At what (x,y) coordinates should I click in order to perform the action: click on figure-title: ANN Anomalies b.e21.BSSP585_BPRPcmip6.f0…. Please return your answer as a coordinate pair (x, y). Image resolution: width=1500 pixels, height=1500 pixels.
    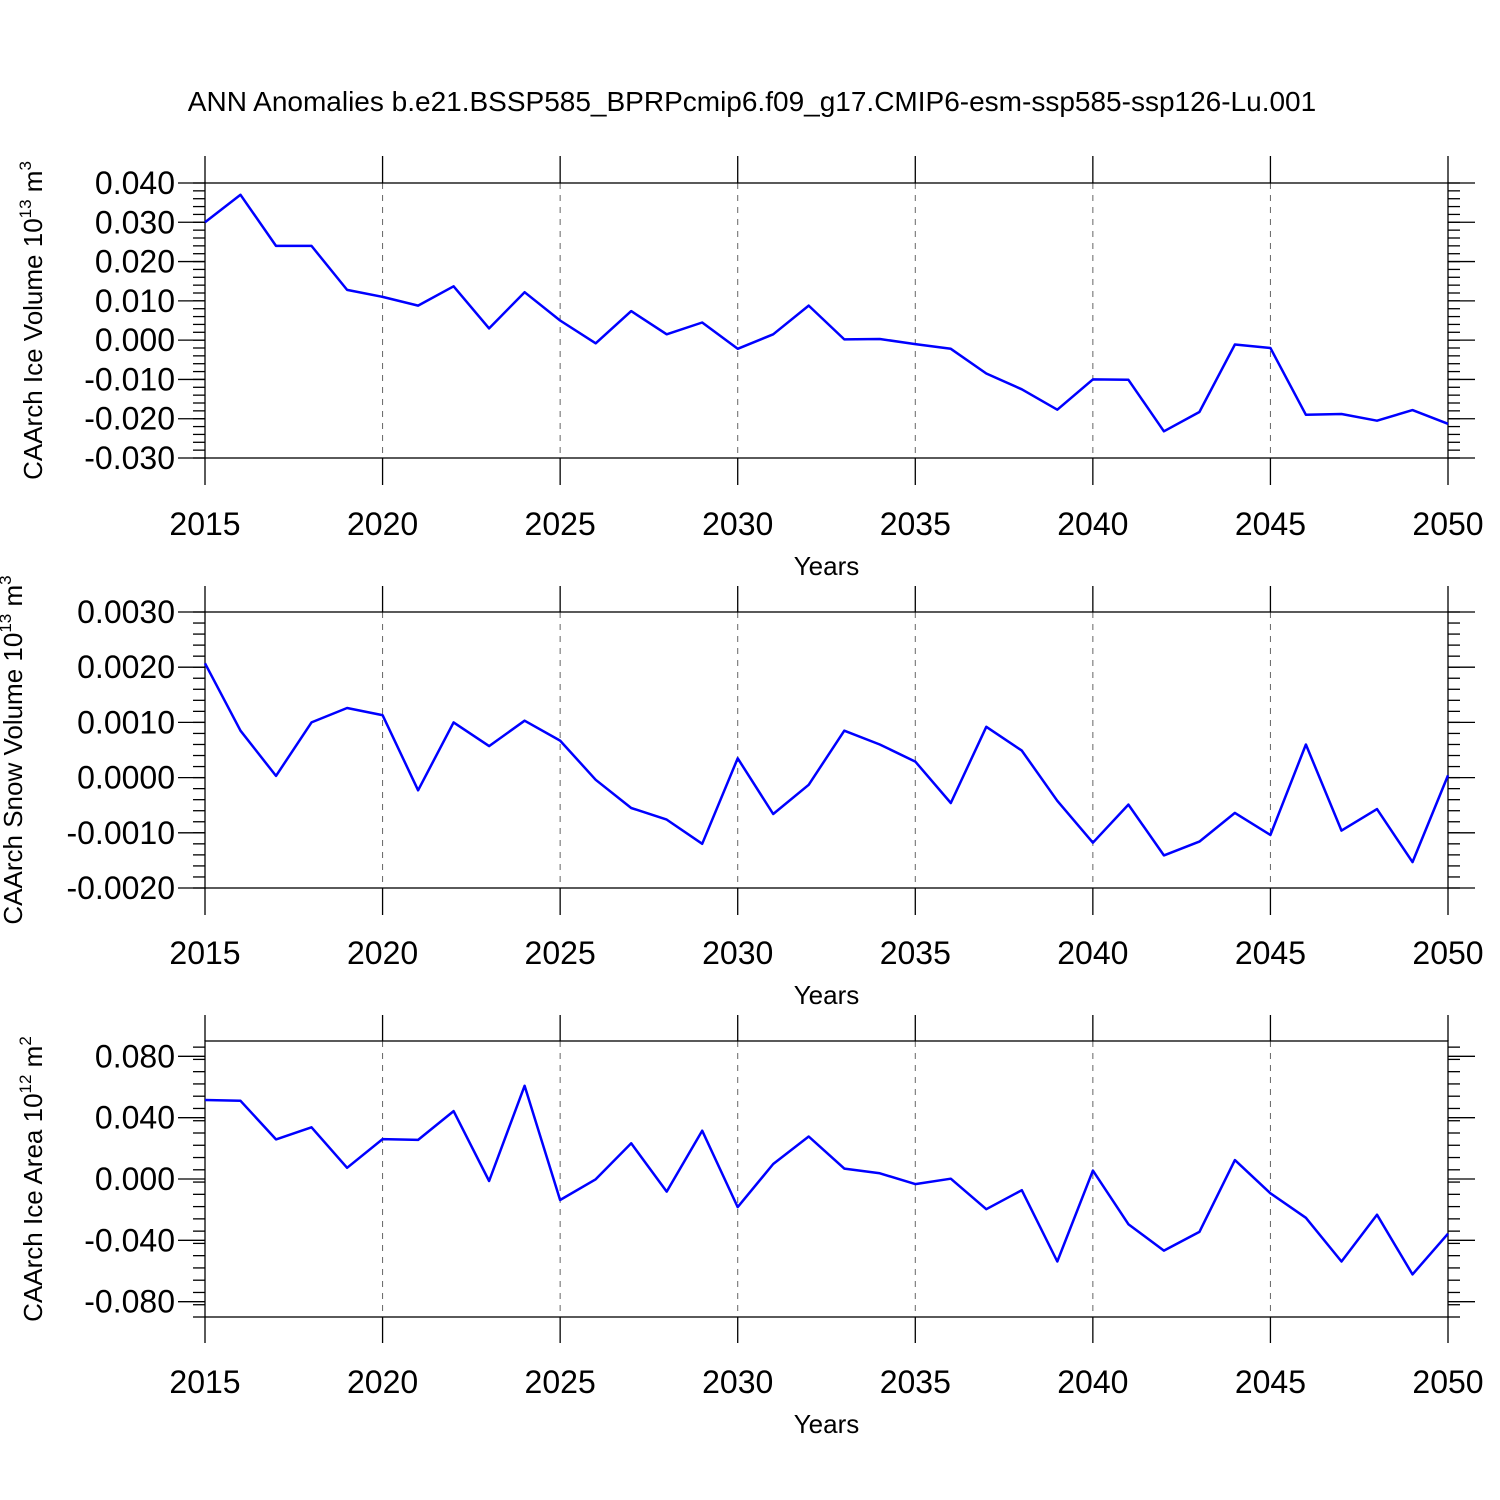
    Looking at the image, I should click on (752, 101).